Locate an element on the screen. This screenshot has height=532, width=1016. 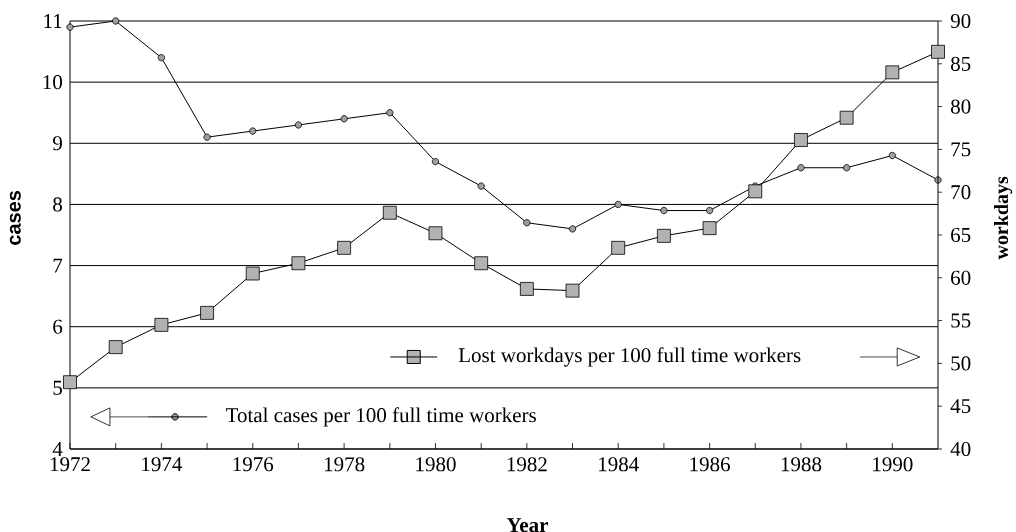
x-tick-label: 1980 is located at coordinates (436, 464).